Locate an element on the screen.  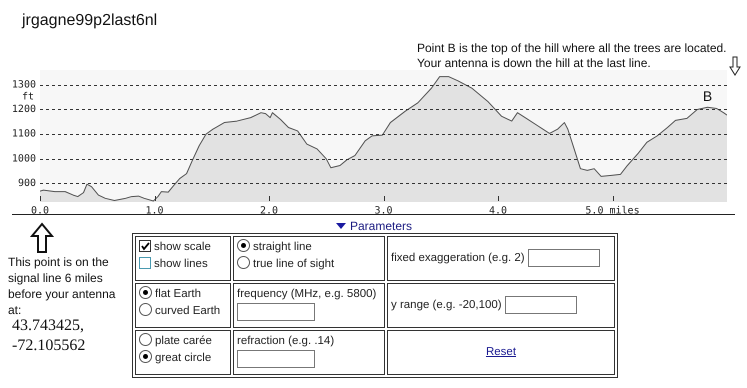
text: 43.743425, is located at coordinates (48, 325).